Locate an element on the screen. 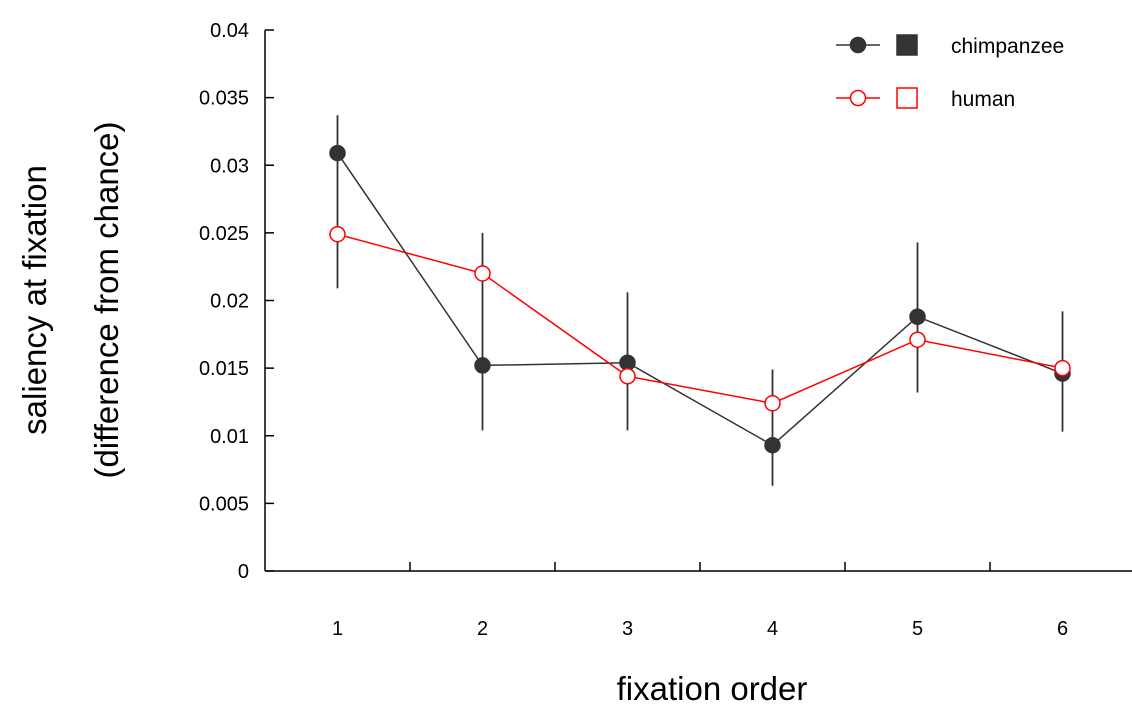  y-tick-label: 0.04 is located at coordinates (229, 31).